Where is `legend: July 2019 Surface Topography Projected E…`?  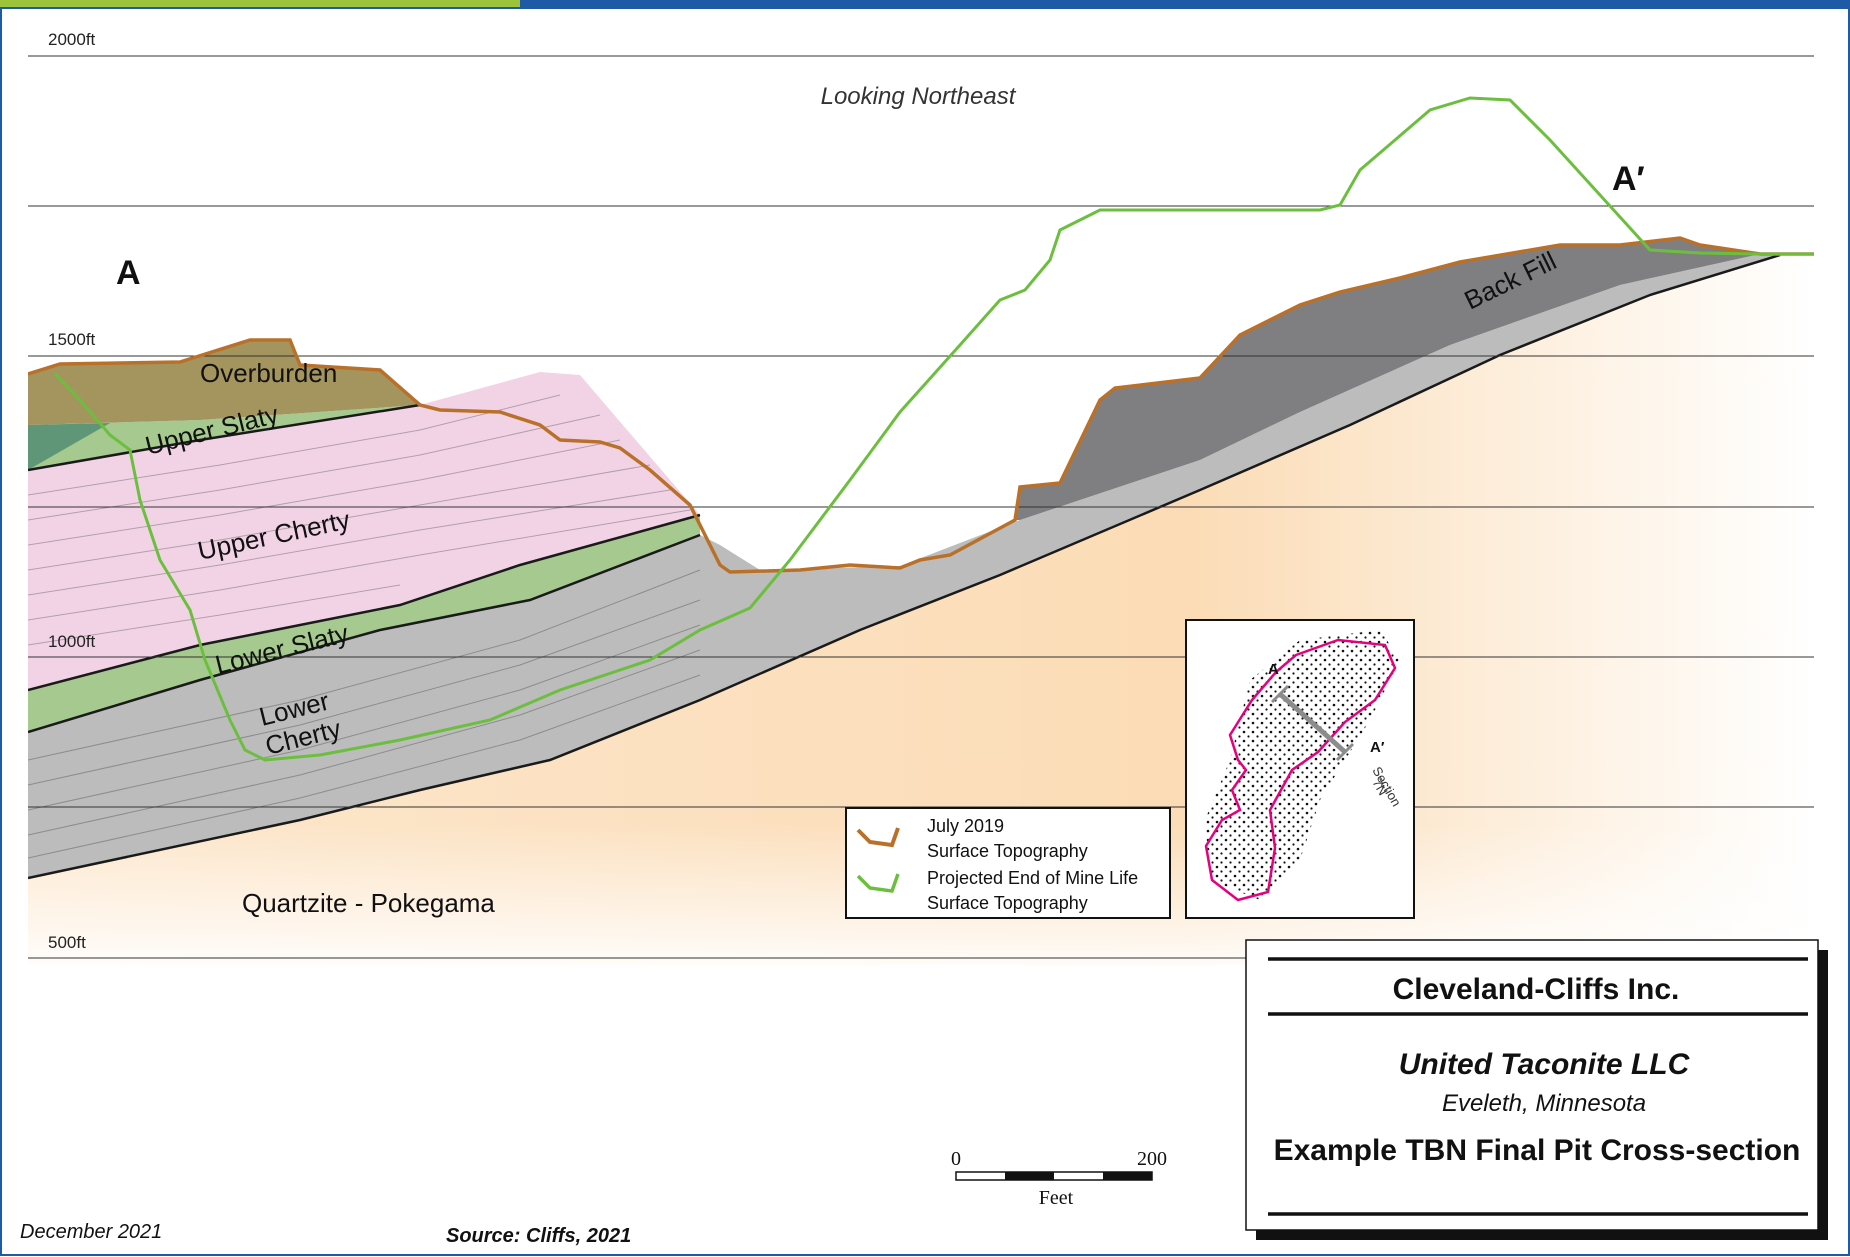 legend: July 2019 Surface Topography Projected E… is located at coordinates (1008, 863).